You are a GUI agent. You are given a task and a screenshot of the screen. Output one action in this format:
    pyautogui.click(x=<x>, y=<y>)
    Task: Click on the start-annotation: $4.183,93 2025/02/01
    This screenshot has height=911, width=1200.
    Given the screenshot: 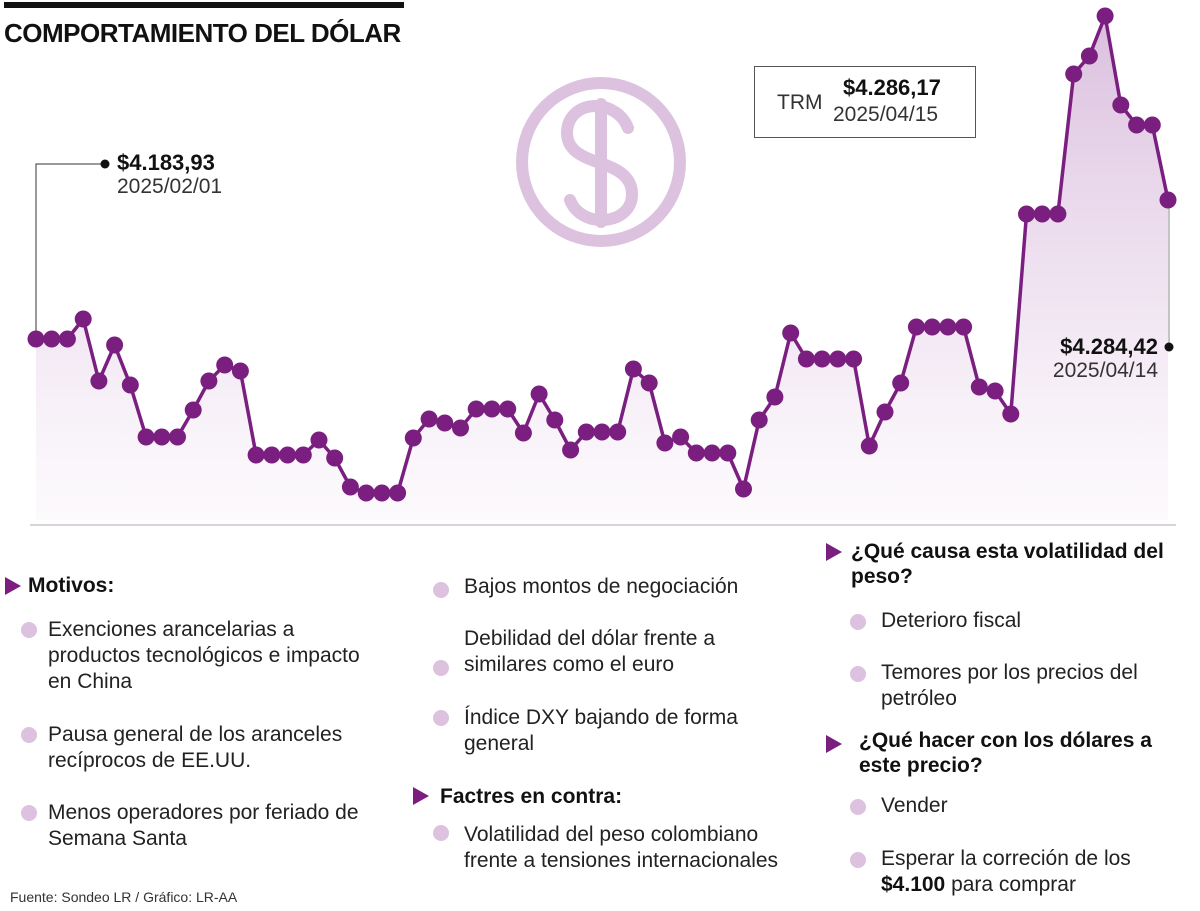 What is the action you would take?
    pyautogui.click(x=169, y=174)
    